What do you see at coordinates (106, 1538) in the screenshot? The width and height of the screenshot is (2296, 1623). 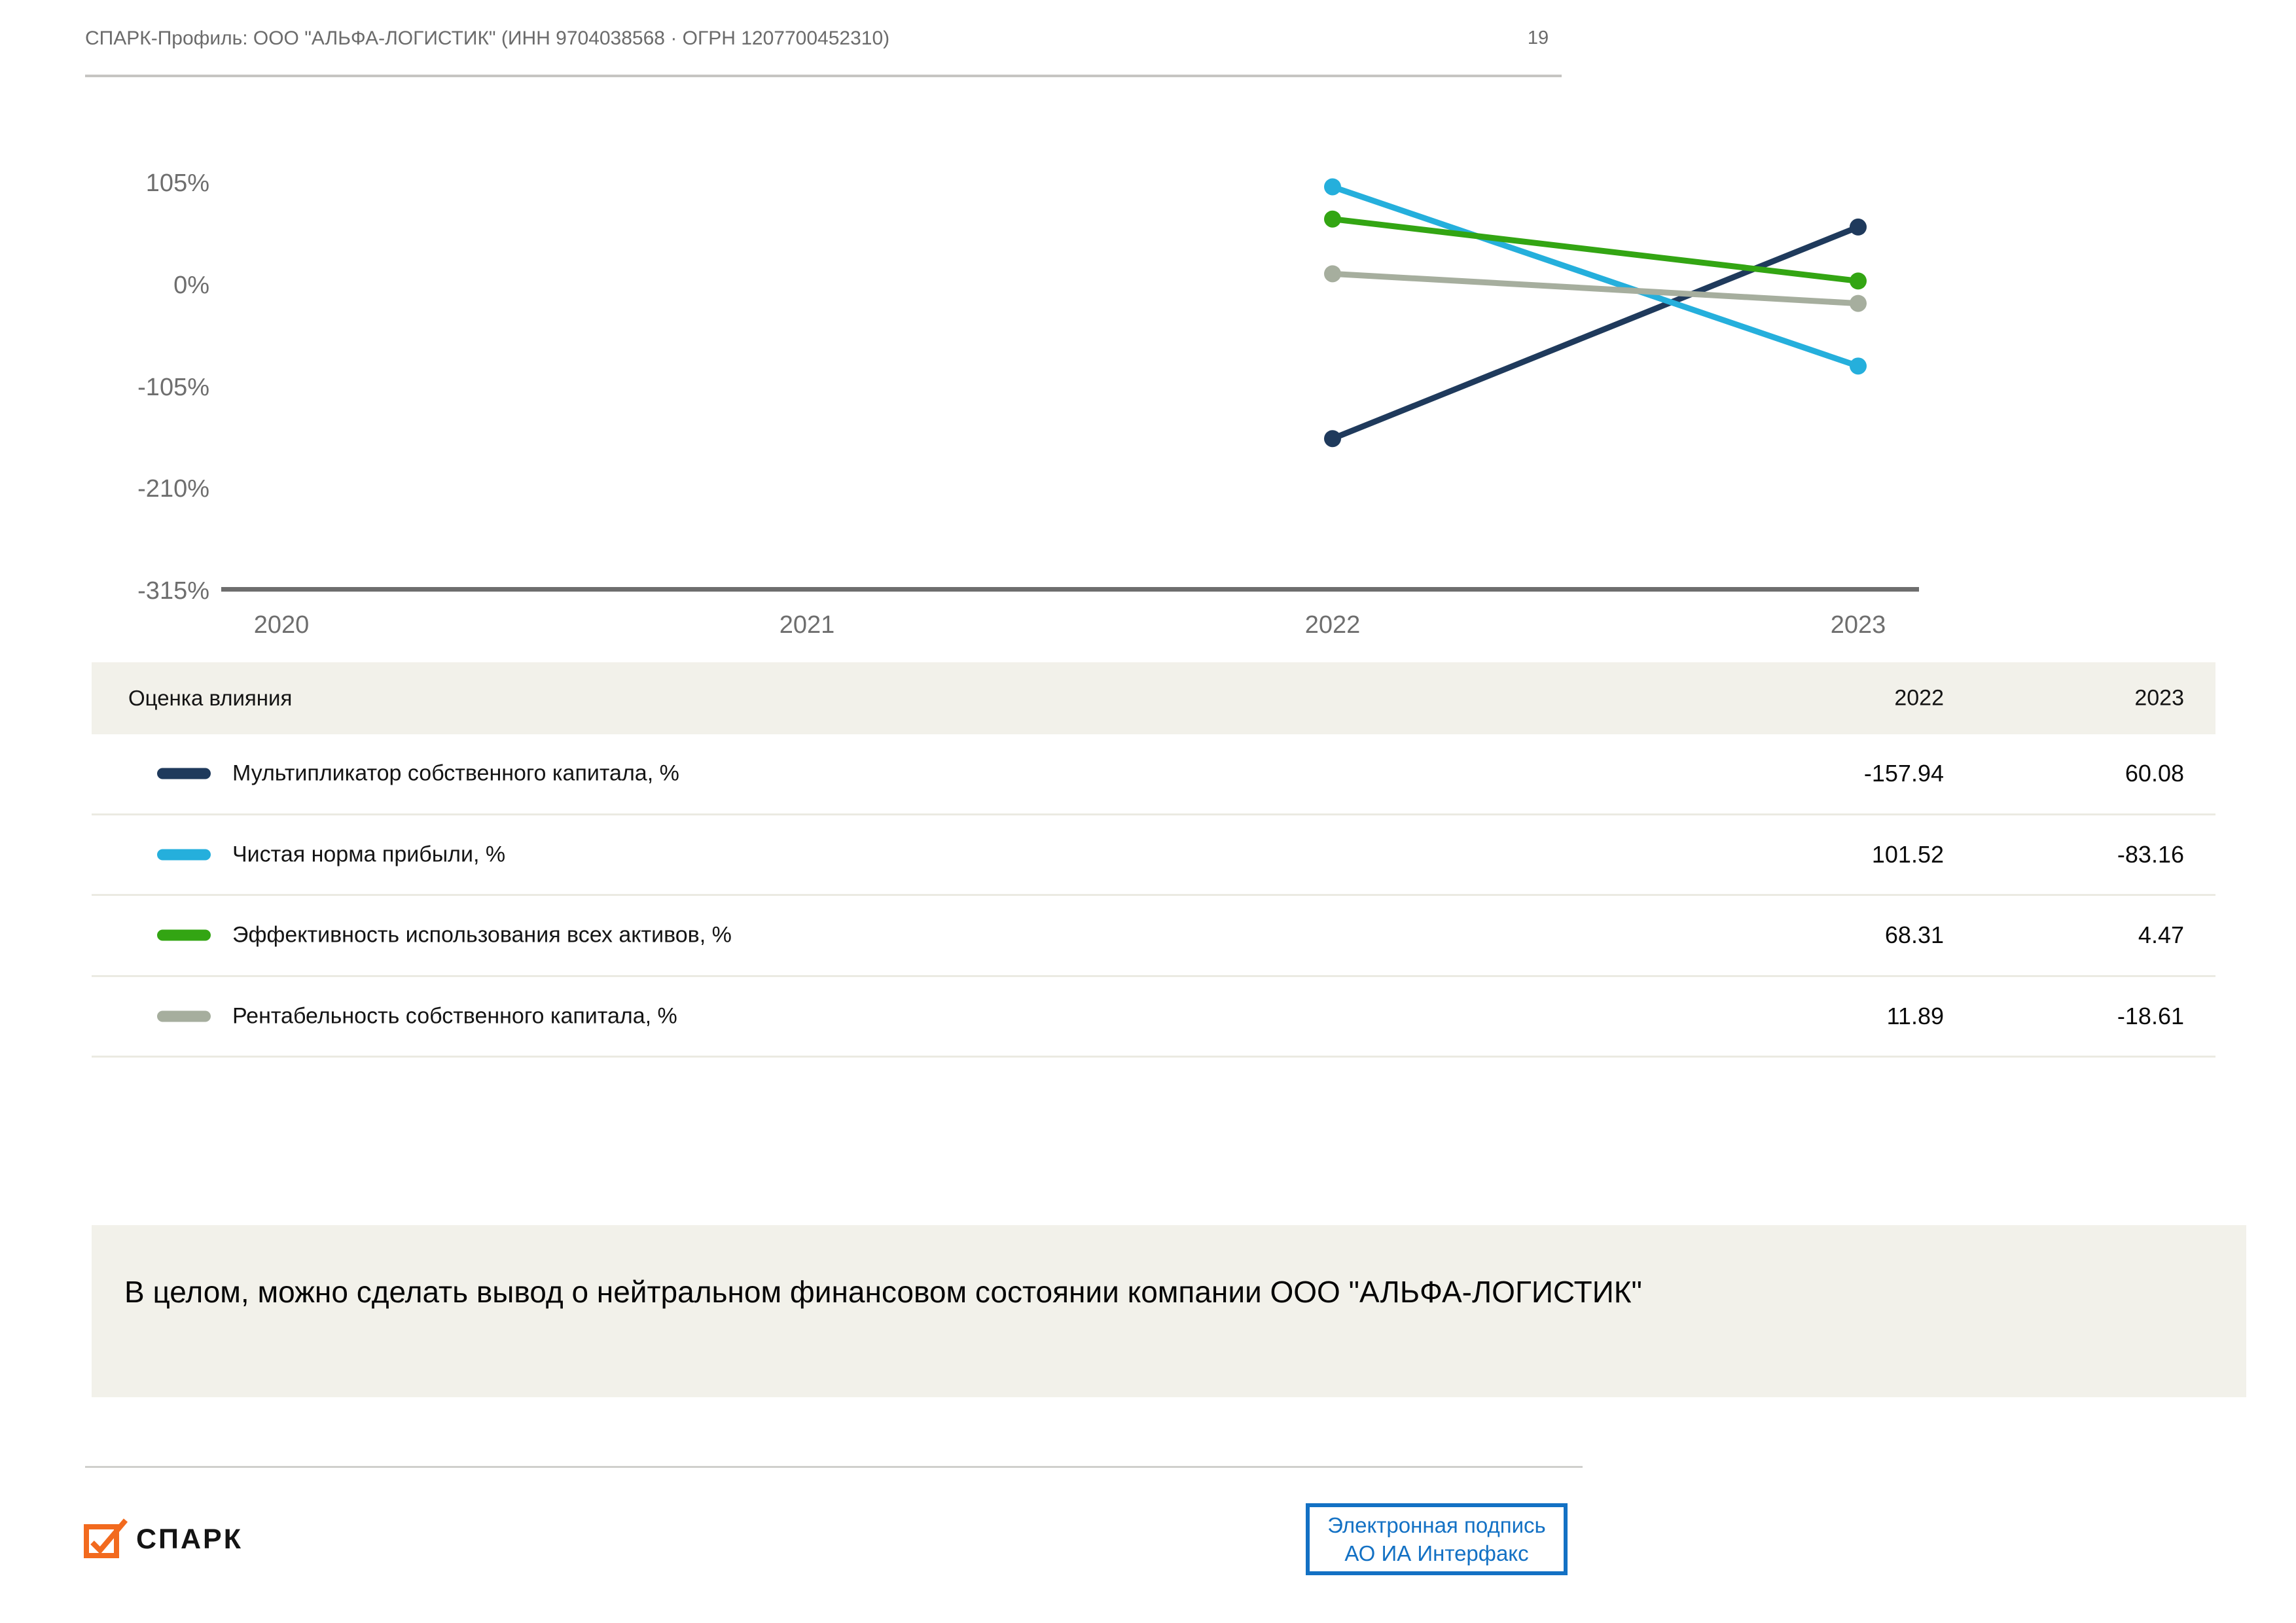 I see `spark-logo-checkbox-icon` at bounding box center [106, 1538].